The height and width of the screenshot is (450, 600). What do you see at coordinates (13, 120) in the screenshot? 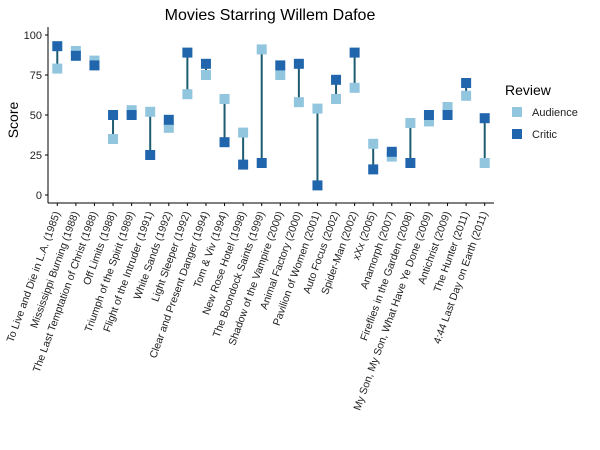
I see `y-axis-label: Score` at bounding box center [13, 120].